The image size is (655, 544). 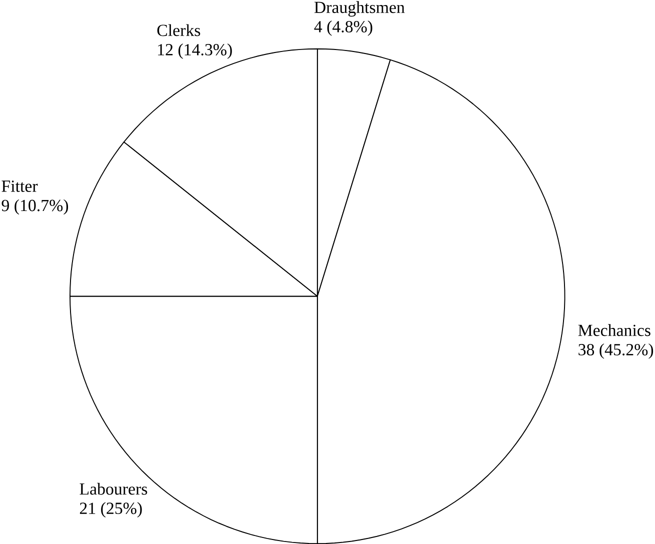 I want to click on data-label: 9 (10.7%), so click(x=35, y=207).